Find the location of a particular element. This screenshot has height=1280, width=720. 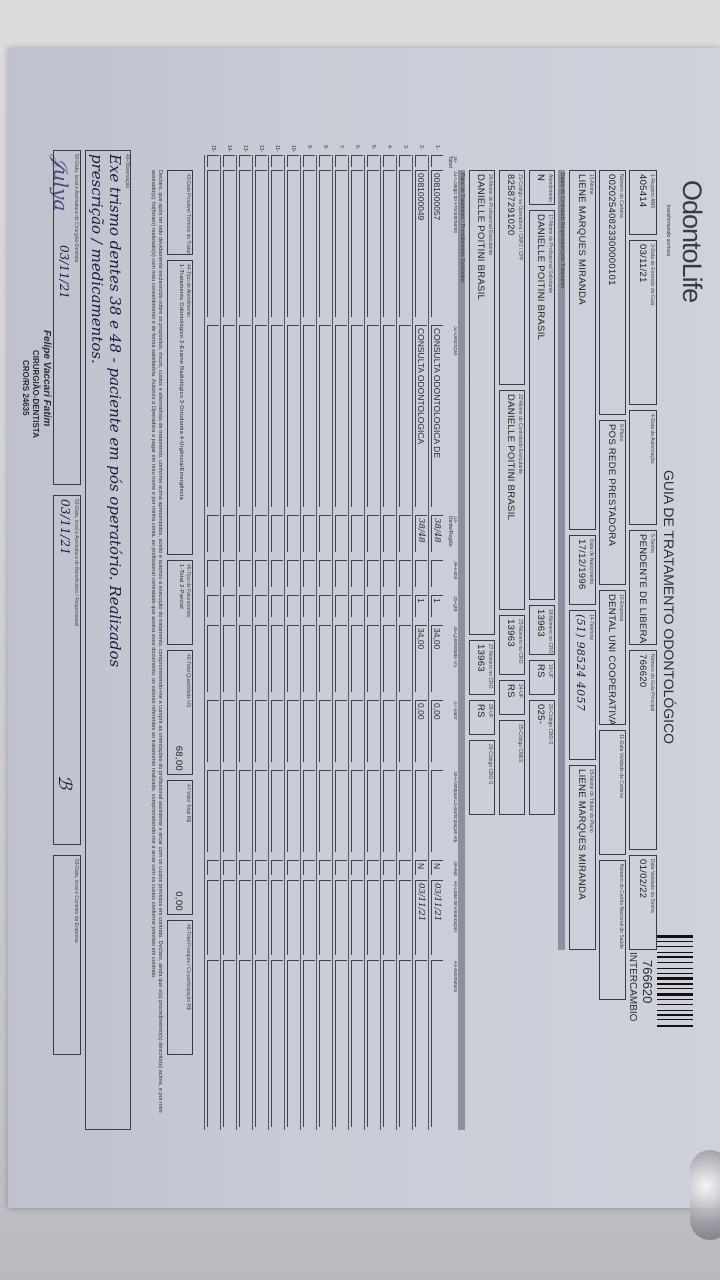

table-cell: CONSULTA ODONTOLOGICA is located at coordinates (421, 416).